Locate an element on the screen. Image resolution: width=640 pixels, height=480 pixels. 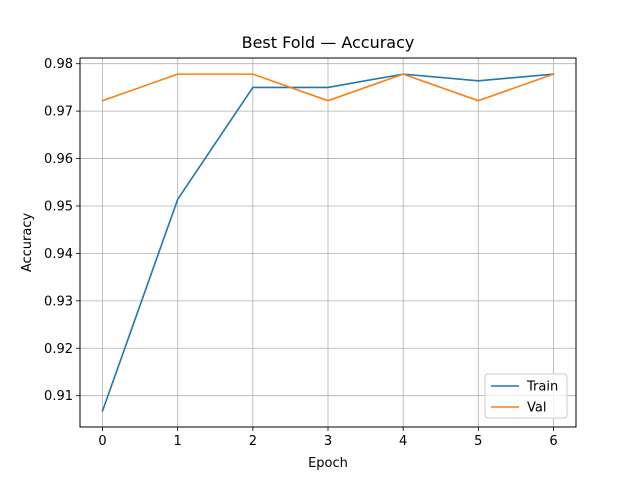
x-axis-label: Epoch is located at coordinates (328, 463).